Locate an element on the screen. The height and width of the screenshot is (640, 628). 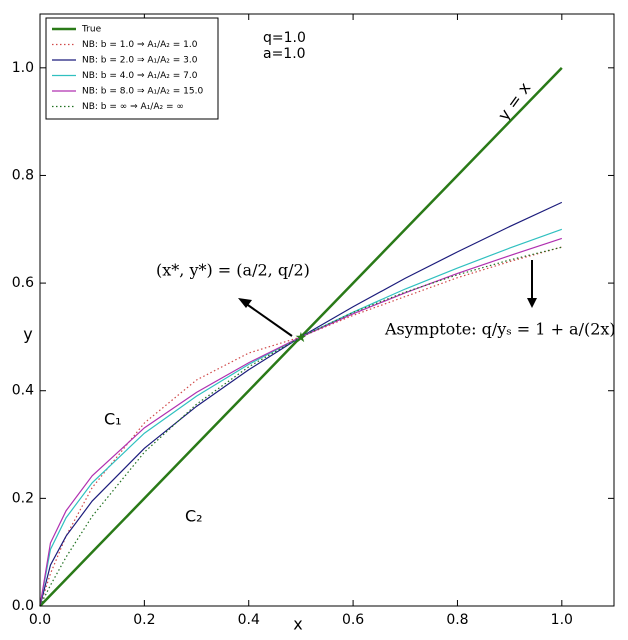
x-tick-label: 0.6 is located at coordinates (353, 620).